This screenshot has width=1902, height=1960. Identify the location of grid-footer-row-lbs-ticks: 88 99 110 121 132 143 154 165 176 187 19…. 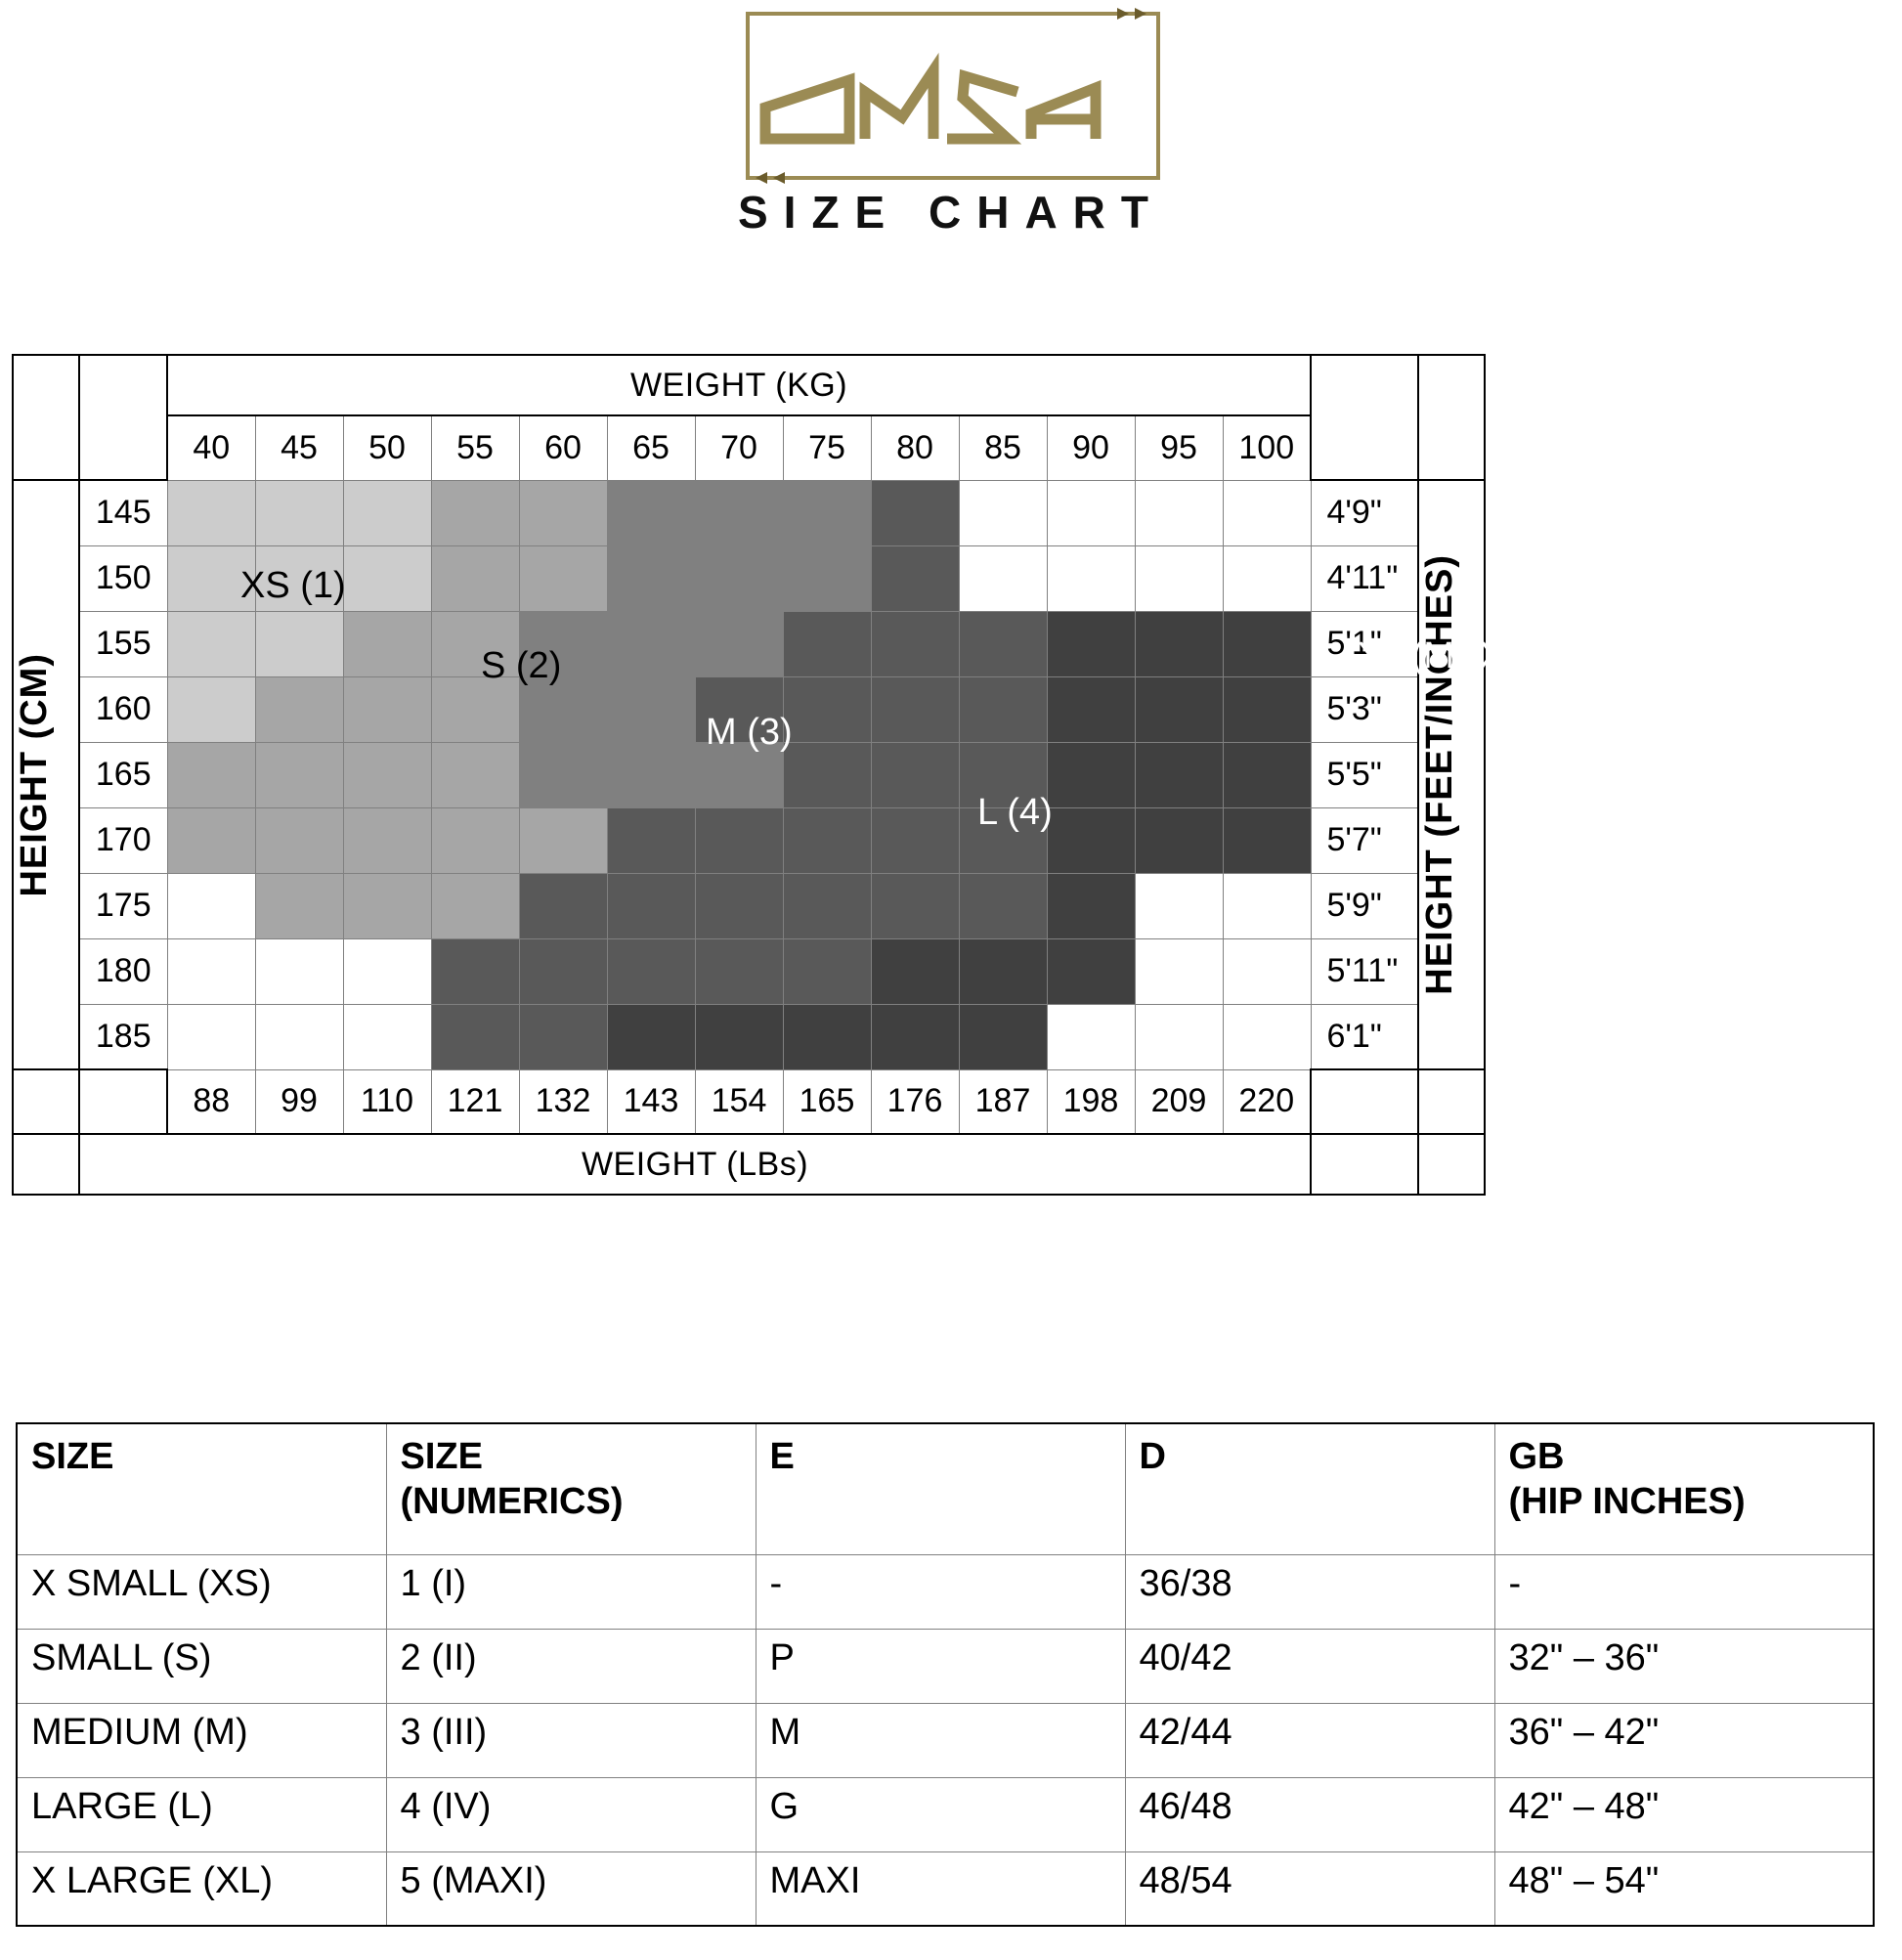
(749, 1102).